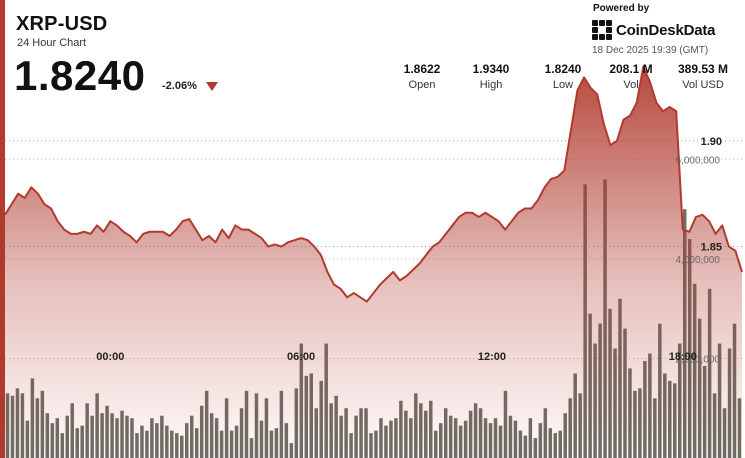 This screenshot has height=458, width=745. Describe the element at coordinates (698, 160) in the screenshot. I see `volume-tick-label: 6,000,000` at that location.